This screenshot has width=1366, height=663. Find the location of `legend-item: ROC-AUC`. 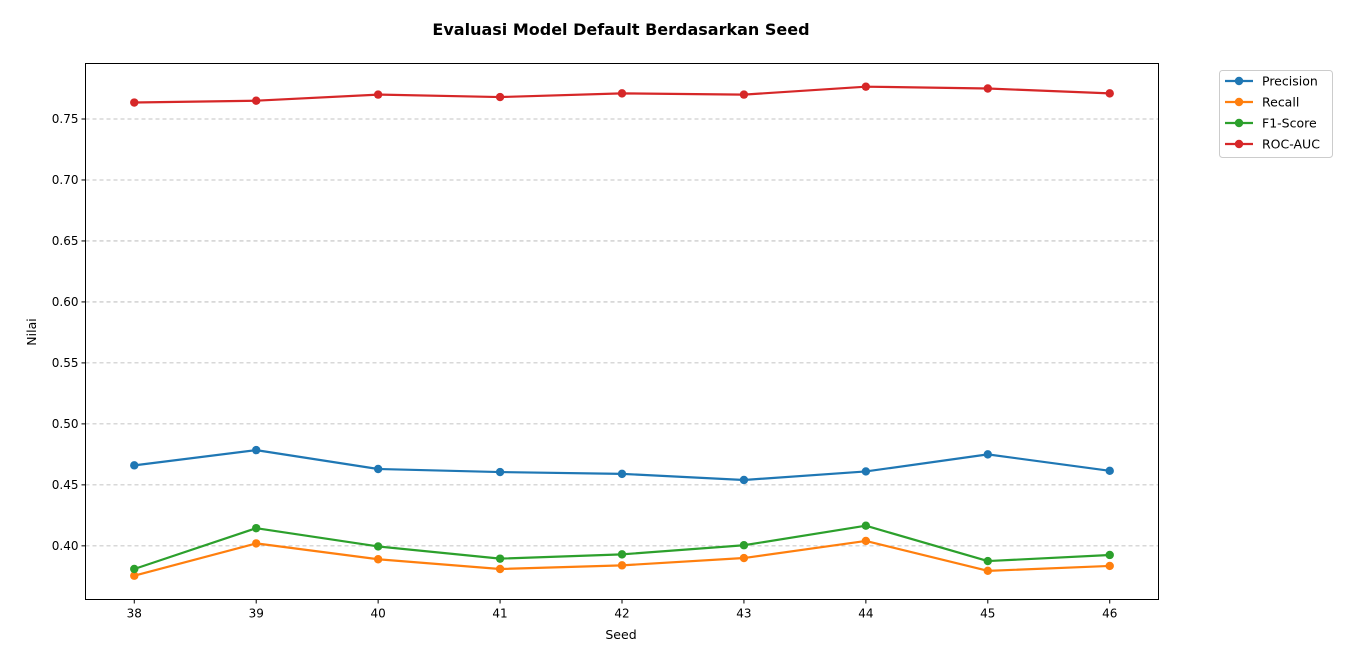

legend-item: ROC-AUC is located at coordinates (1272, 144).